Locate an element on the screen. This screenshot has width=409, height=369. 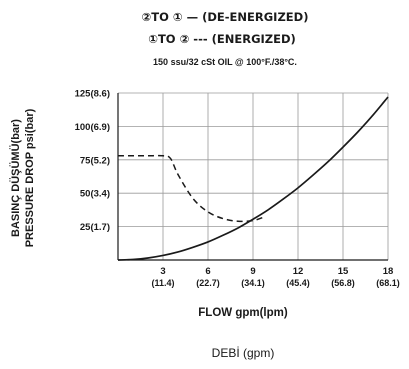
x-tick-sublabel: (22.7) is located at coordinates (208, 283).